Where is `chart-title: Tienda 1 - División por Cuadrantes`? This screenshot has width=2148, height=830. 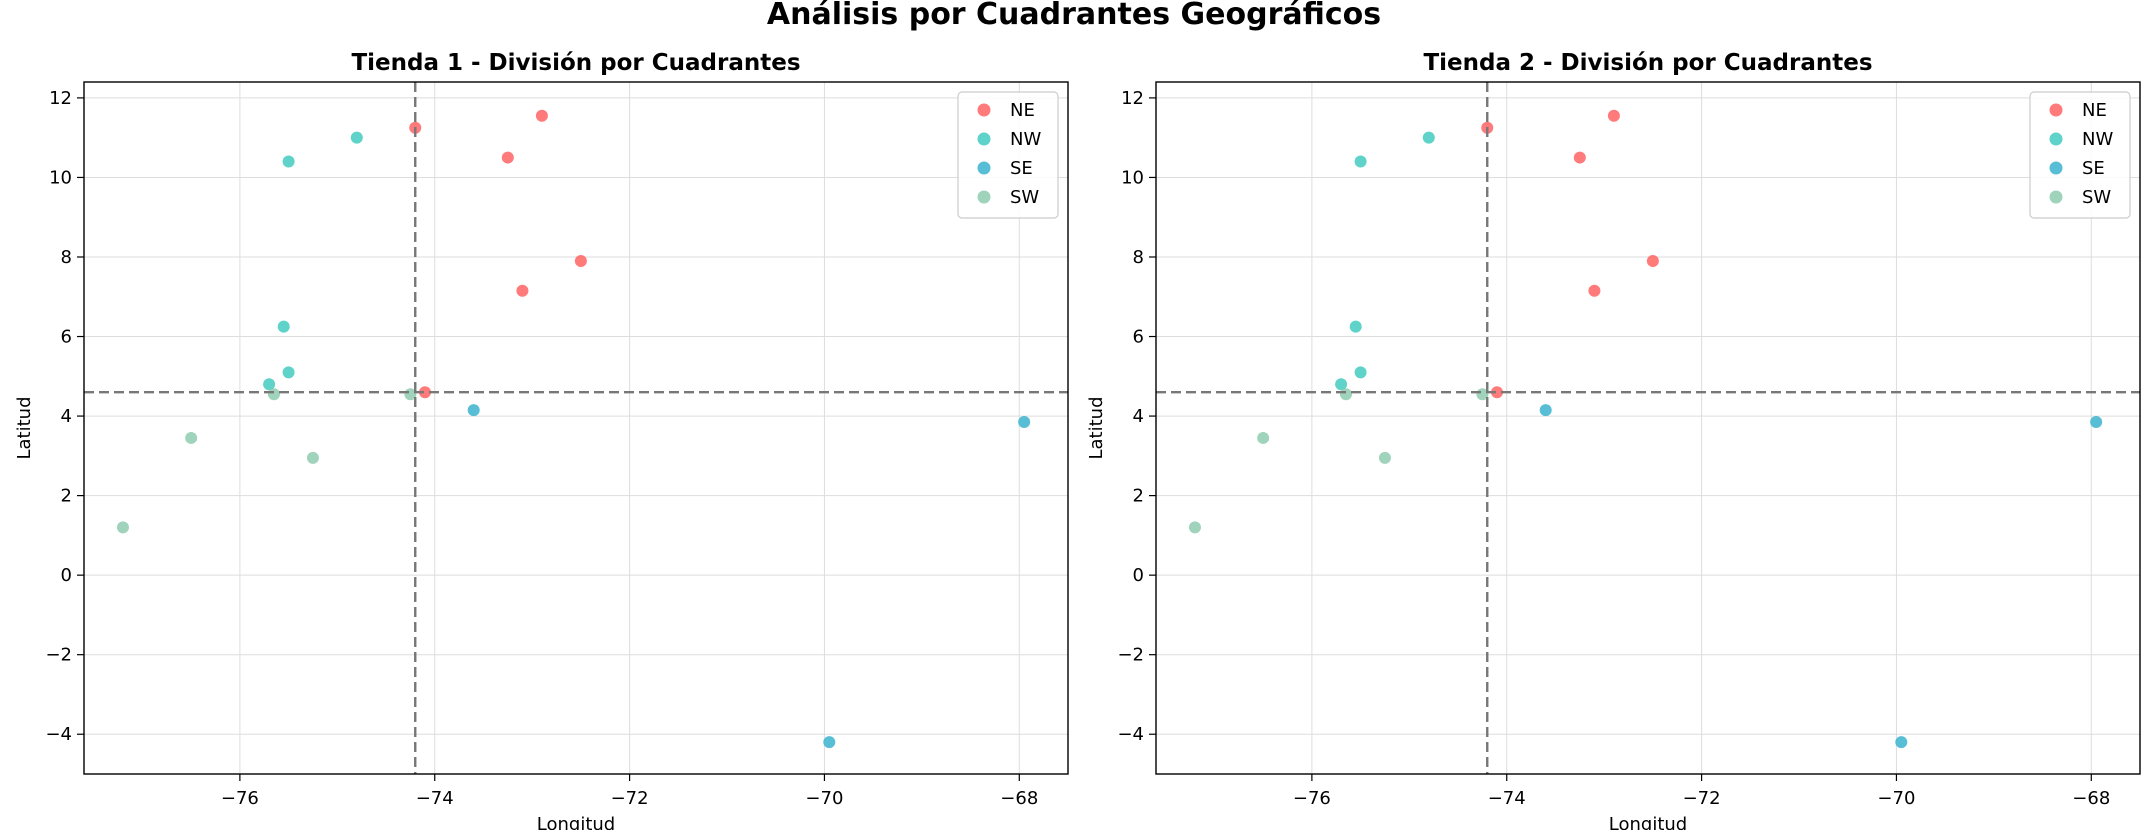
chart-title: Tienda 1 - División por Cuadrantes is located at coordinates (575, 63).